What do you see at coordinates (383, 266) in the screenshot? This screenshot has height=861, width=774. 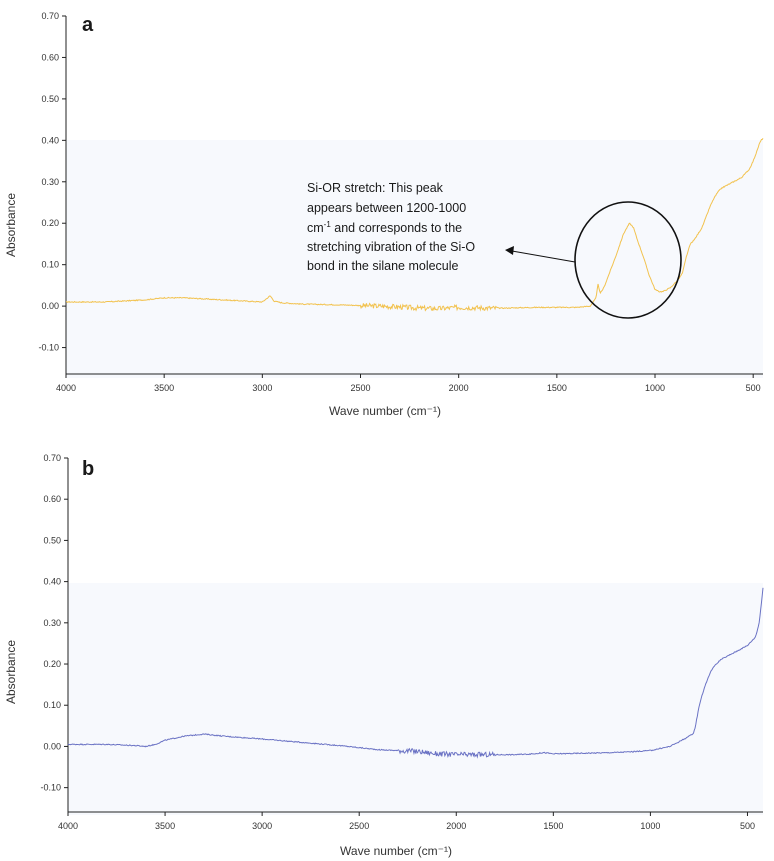 I see `annotation-line-5: bond in the silane molecule` at bounding box center [383, 266].